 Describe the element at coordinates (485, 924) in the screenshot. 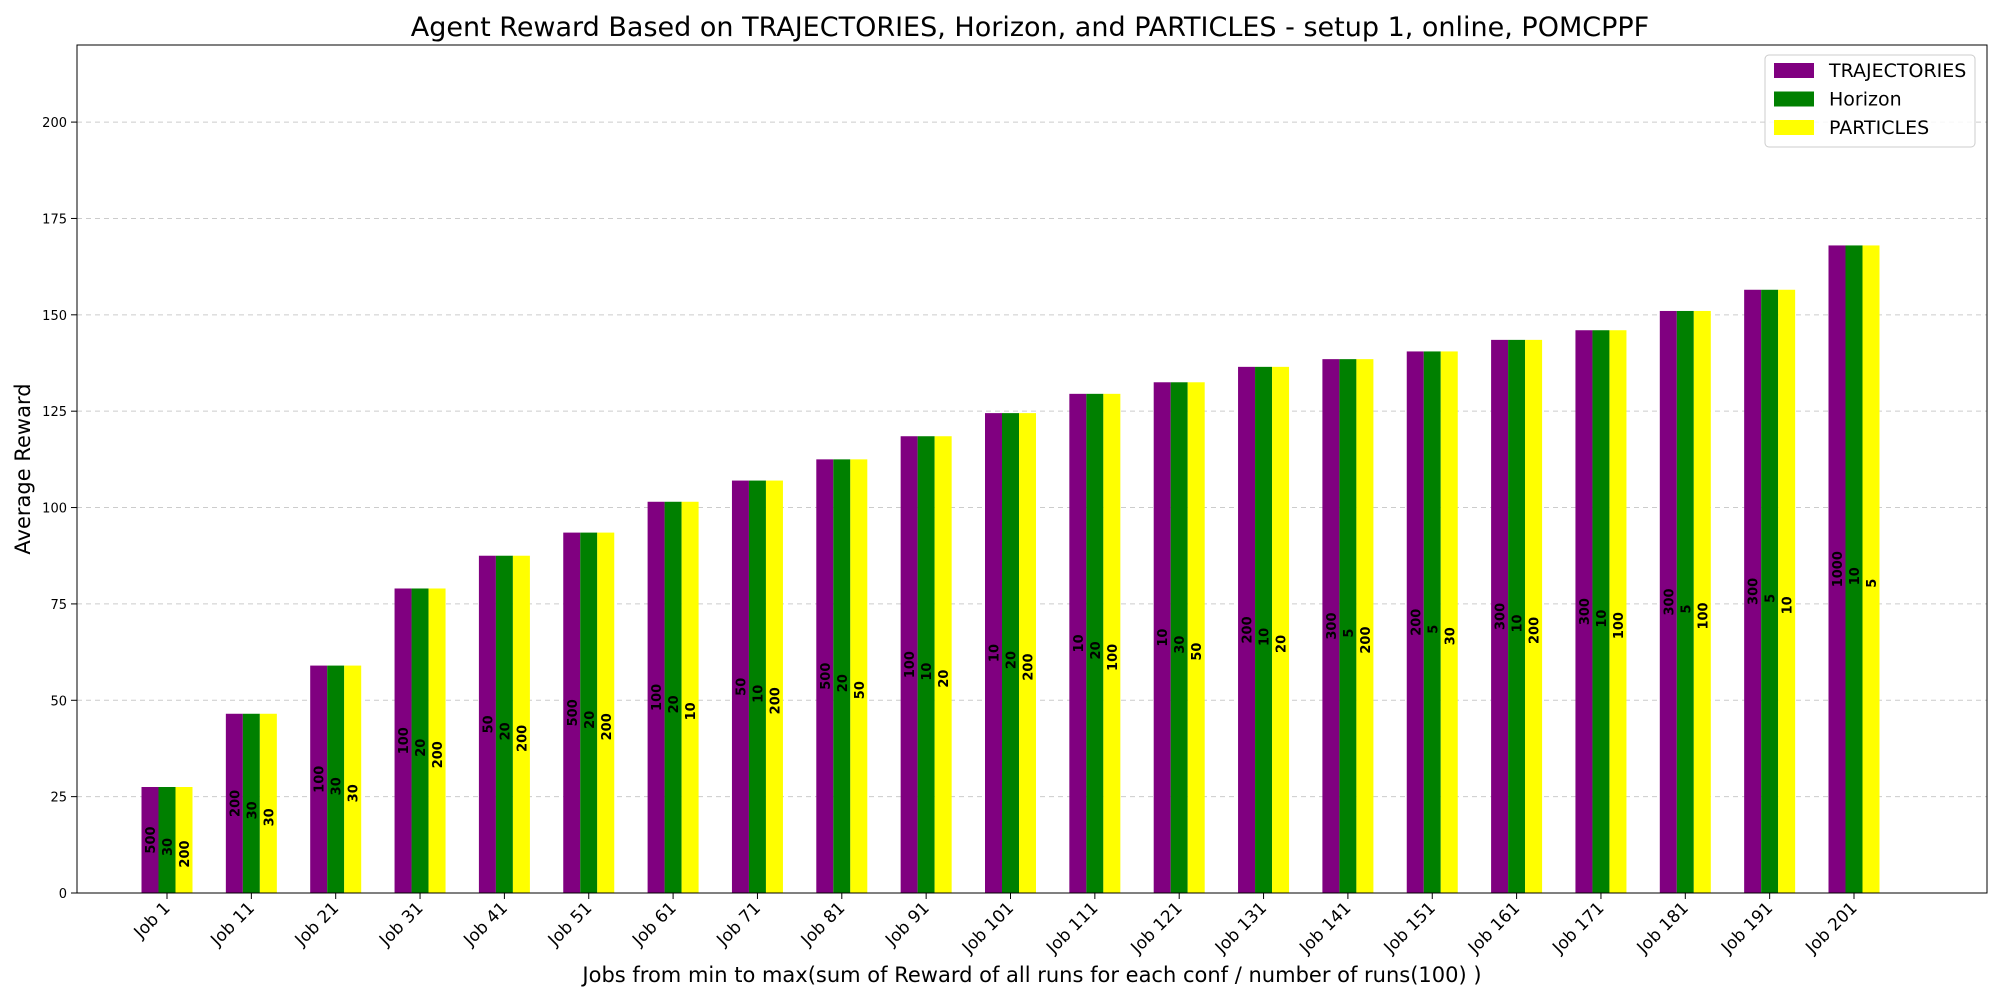

I see `x-tick-label: Job 41` at that location.